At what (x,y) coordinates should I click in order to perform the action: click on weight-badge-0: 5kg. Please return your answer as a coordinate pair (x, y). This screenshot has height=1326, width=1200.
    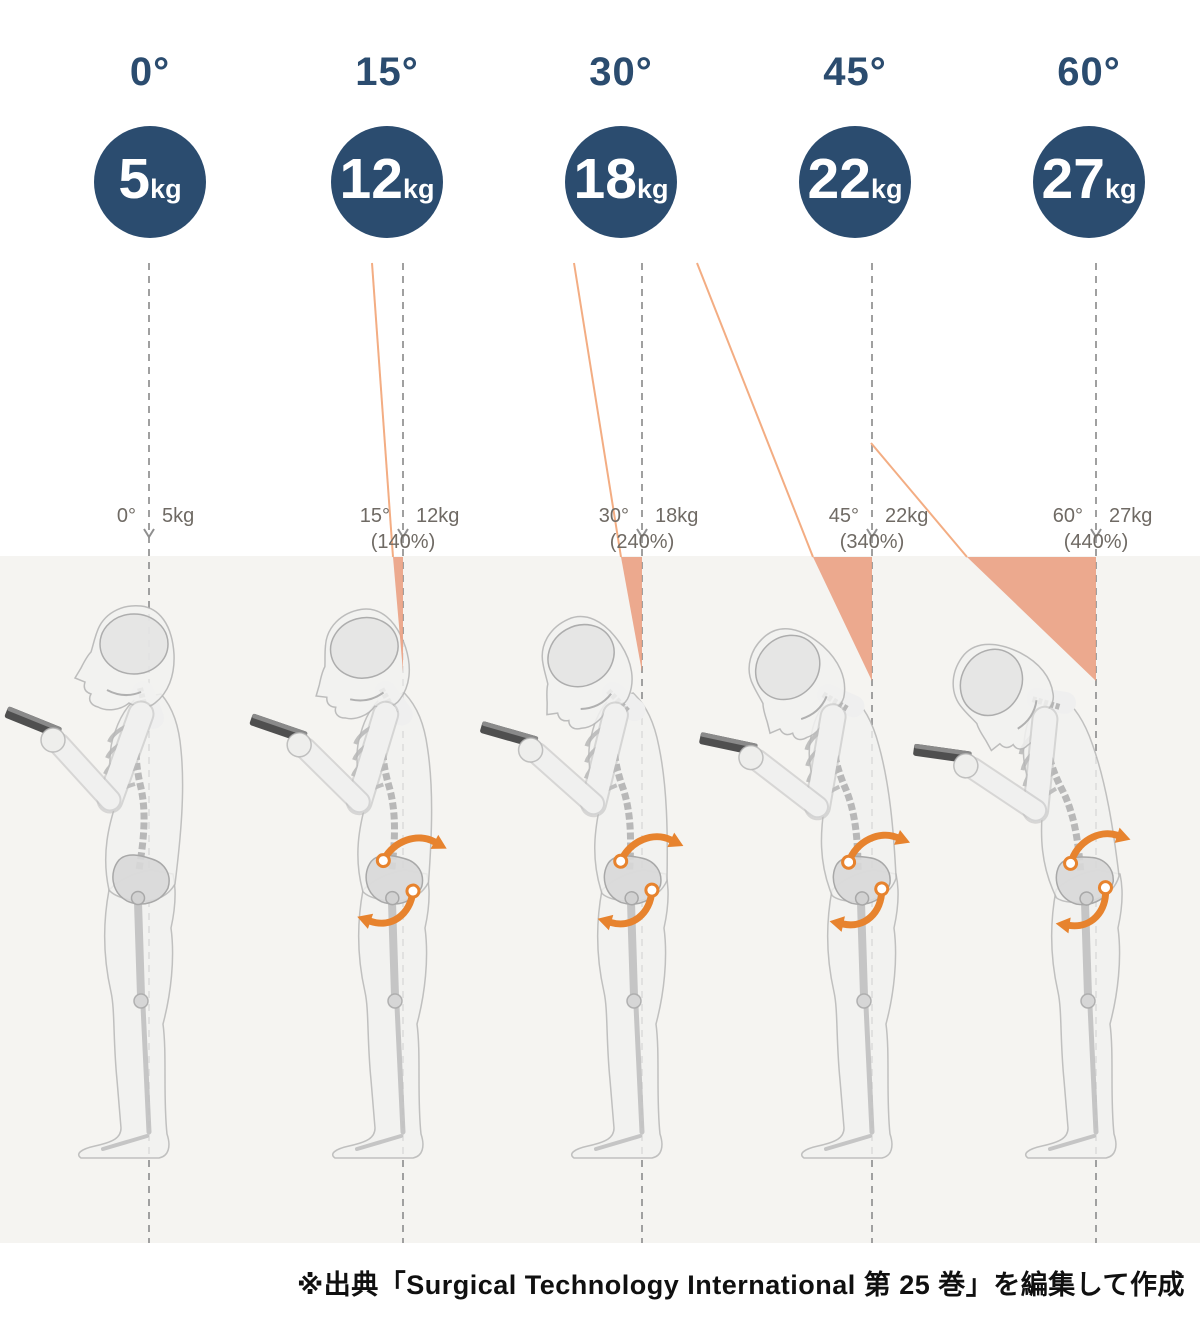
    Looking at the image, I should click on (150, 182).